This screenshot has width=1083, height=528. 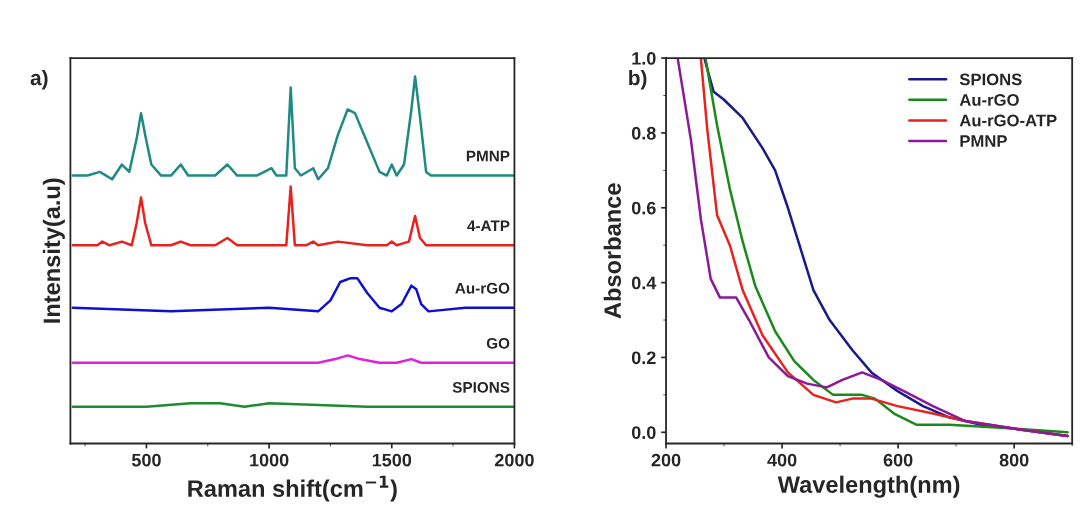 What do you see at coordinates (482, 288) in the screenshot?
I see `series-label: Au-rGO` at bounding box center [482, 288].